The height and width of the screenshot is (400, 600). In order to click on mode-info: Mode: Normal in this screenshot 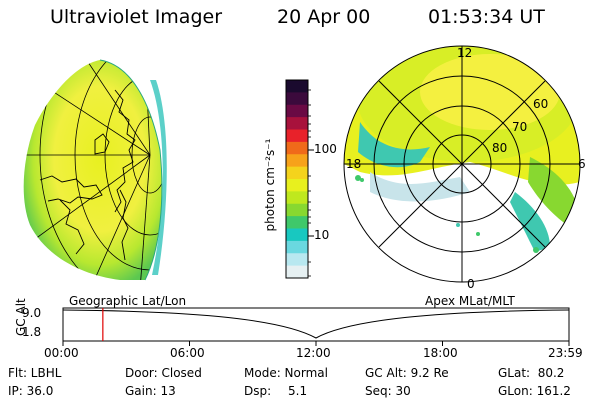, I will do `click(286, 373)`.